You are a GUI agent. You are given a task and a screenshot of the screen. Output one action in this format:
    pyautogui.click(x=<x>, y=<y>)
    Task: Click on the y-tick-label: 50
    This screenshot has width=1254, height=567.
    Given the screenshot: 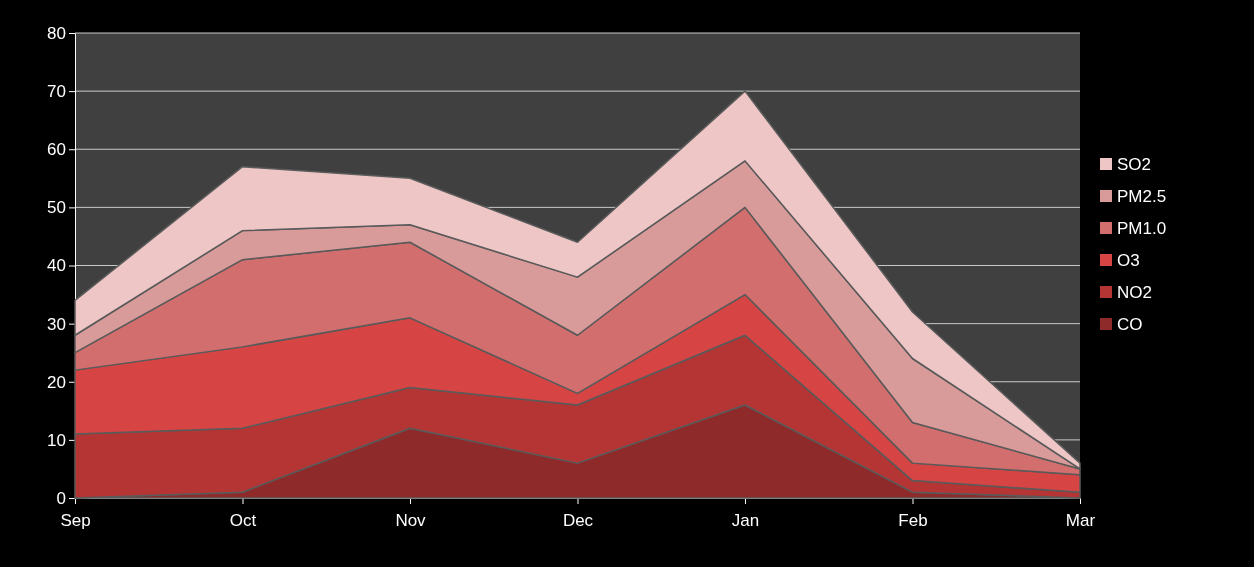 What is the action you would take?
    pyautogui.click(x=56, y=208)
    